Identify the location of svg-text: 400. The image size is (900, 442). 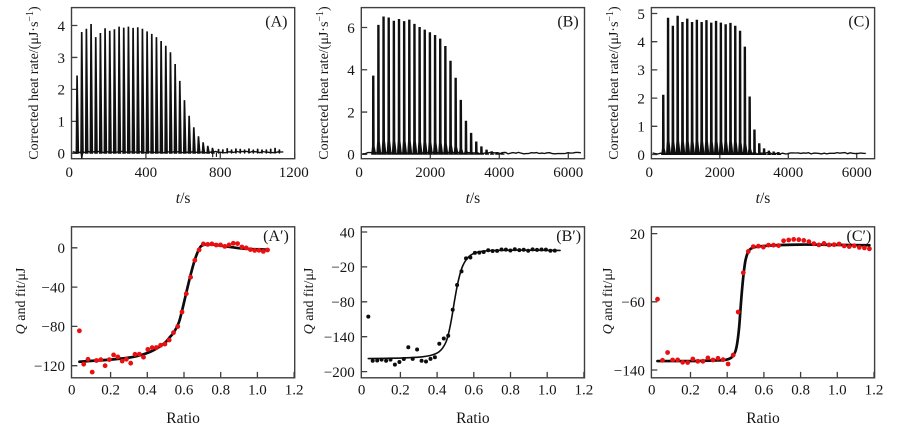
(146, 173).